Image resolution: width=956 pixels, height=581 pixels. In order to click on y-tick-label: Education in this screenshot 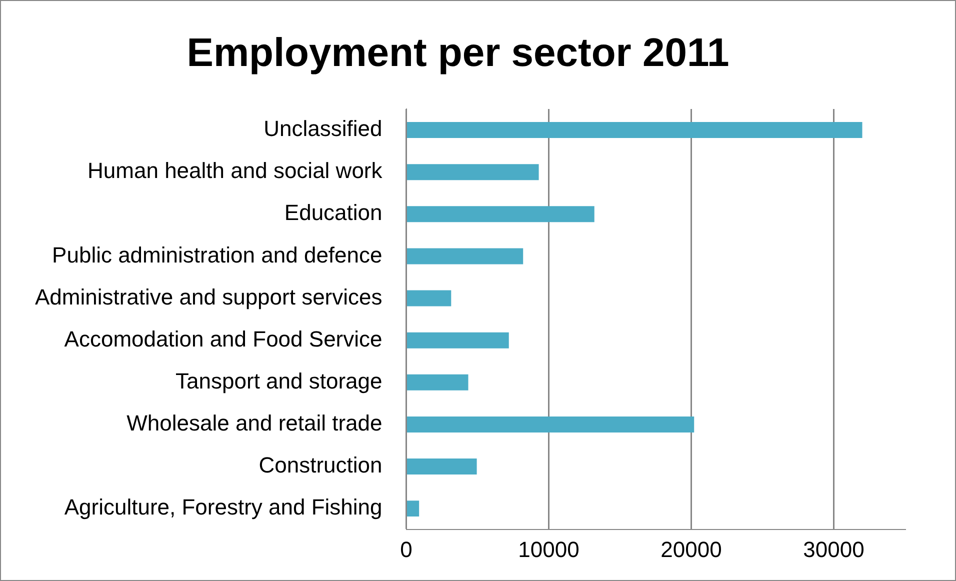, I will do `click(333, 213)`.